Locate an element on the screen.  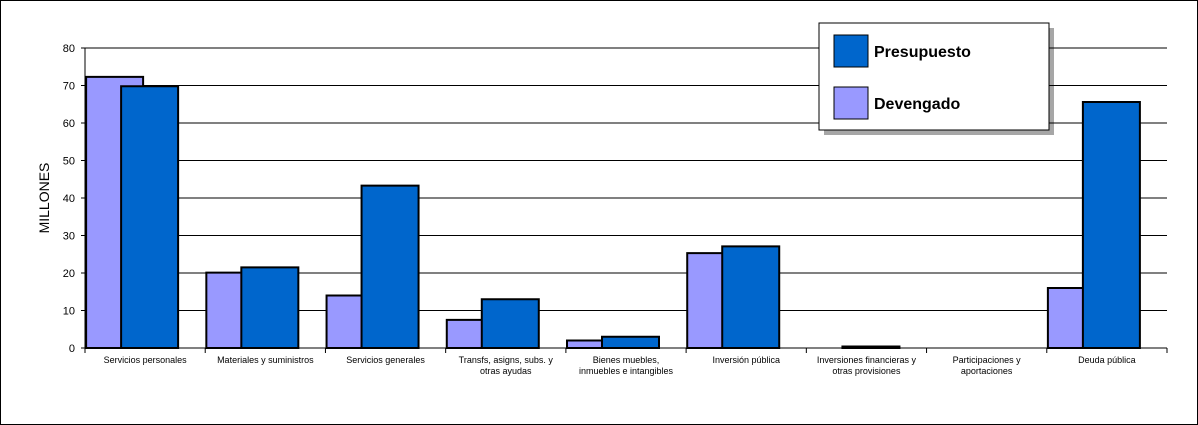
y-tick-label: 0 is located at coordinates (72, 349).